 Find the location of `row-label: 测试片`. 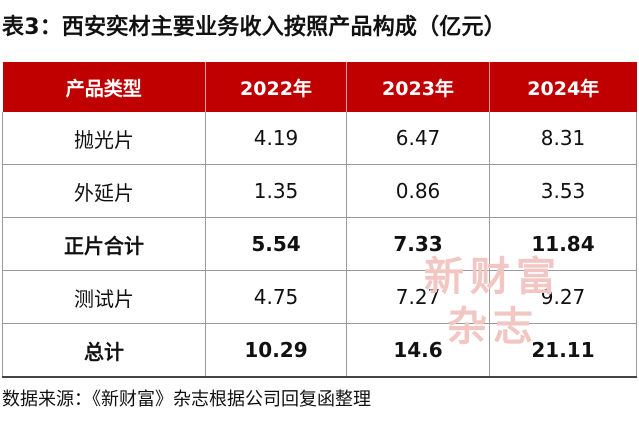

row-label: 测试片 is located at coordinates (104, 297).